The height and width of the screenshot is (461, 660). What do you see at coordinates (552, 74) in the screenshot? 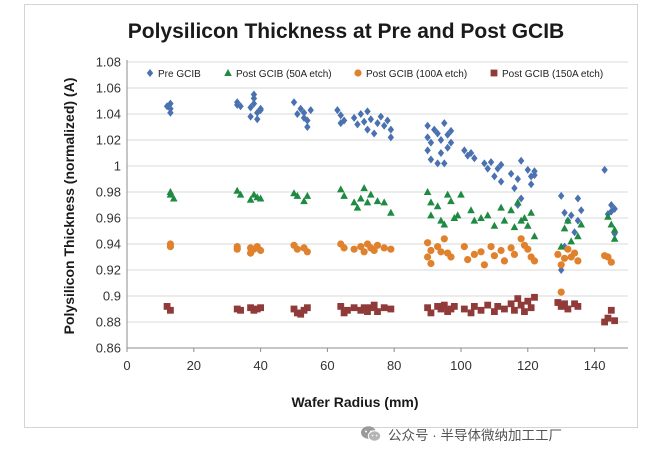
I see `legend-label: Post GCIB (150A etch)` at bounding box center [552, 74].